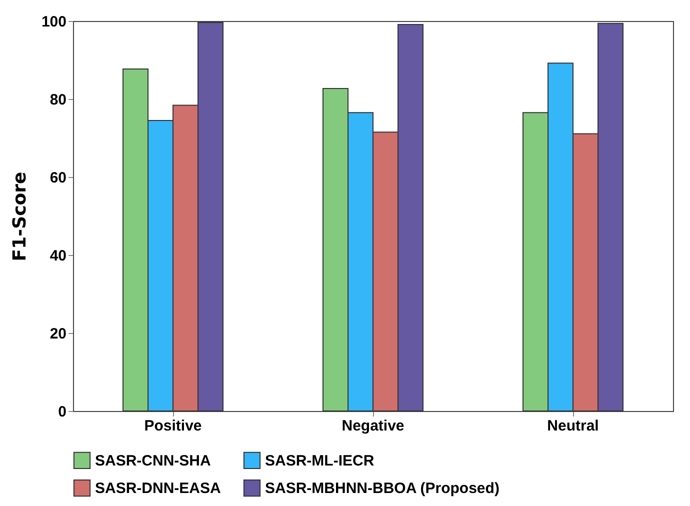 The width and height of the screenshot is (690, 506). Describe the element at coordinates (62, 412) in the screenshot. I see `y-tick-label: 0` at that location.